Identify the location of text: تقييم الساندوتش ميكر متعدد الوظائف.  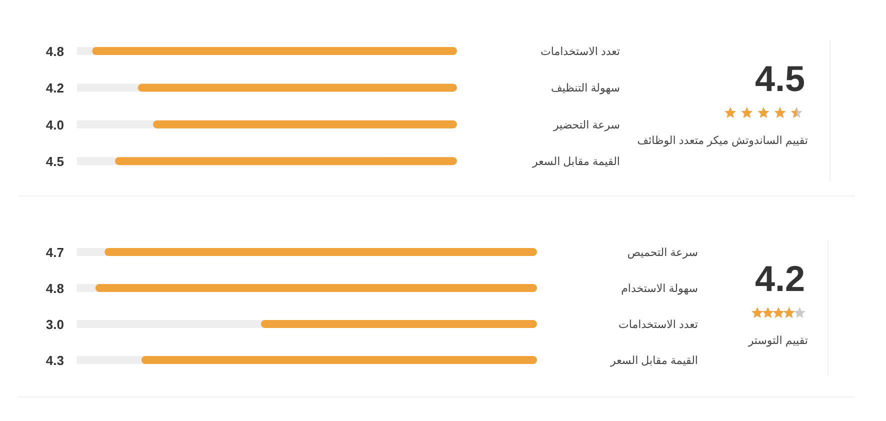
(722, 141).